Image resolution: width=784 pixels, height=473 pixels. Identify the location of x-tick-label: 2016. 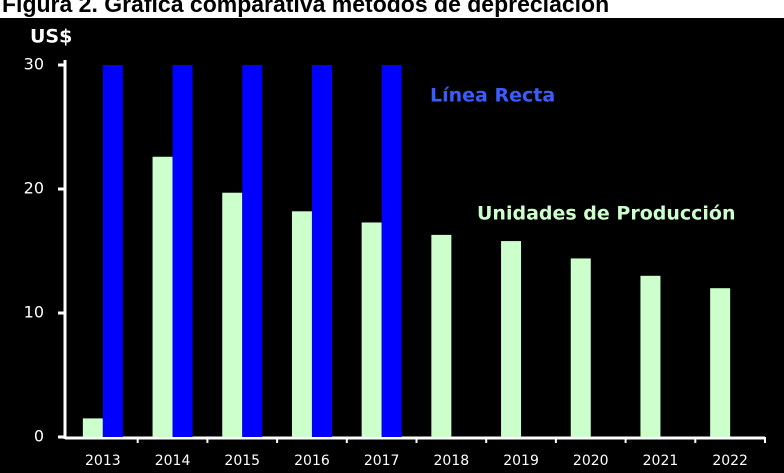
(312, 461).